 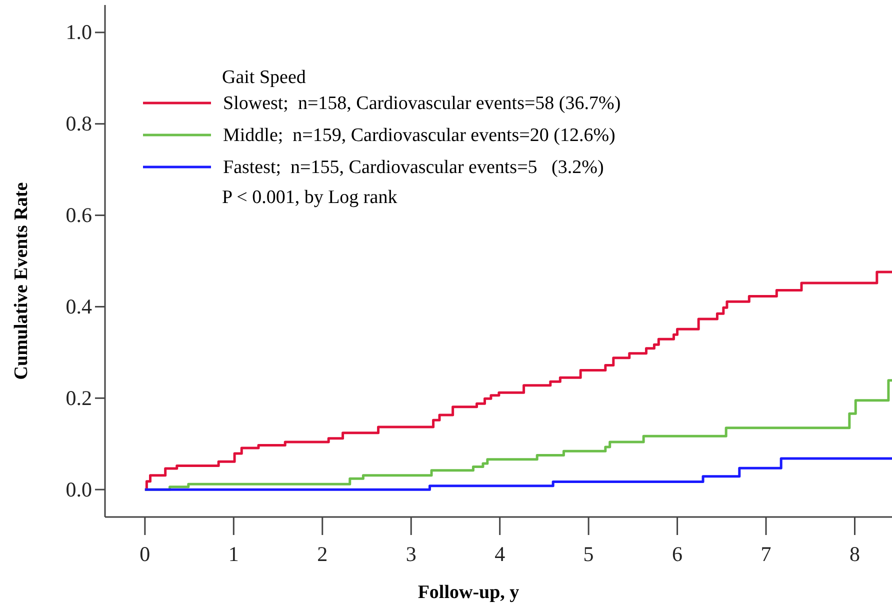 I want to click on y-tick-label: 1.0, so click(x=79, y=32).